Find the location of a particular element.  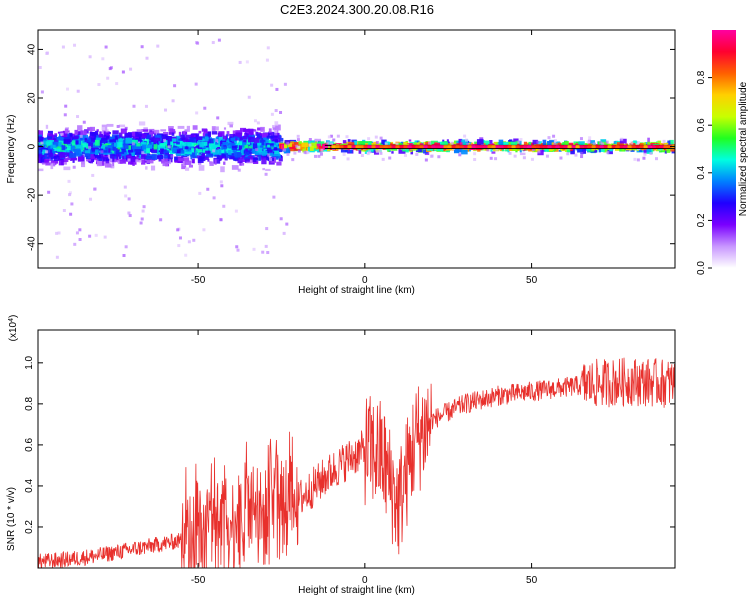

heatmap-y-tick-label: 40 is located at coordinates (32, 49).